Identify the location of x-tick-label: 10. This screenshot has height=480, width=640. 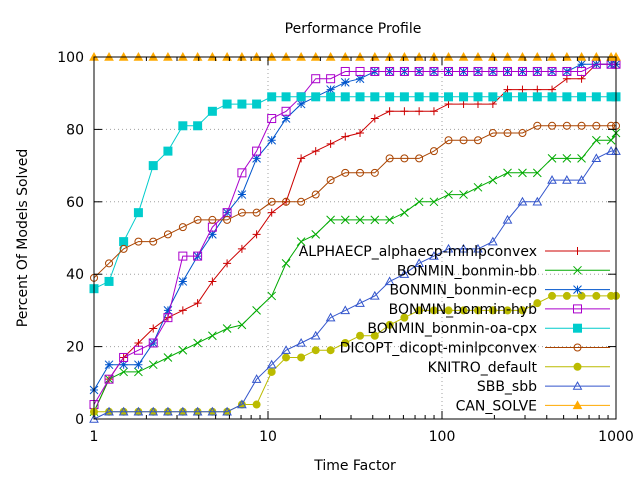
(268, 437).